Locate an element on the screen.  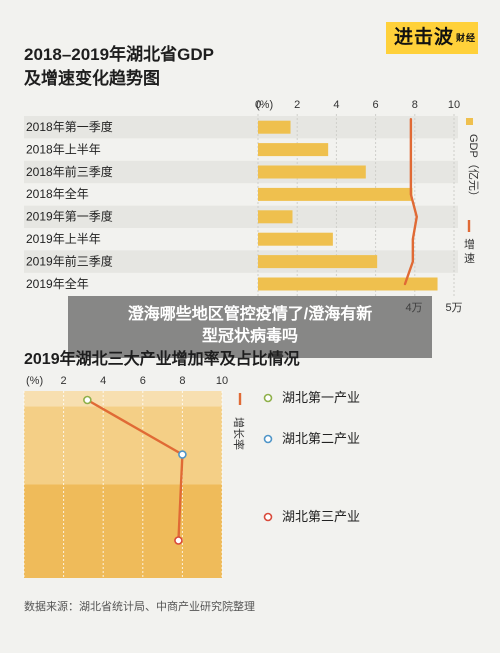
category-label: 2018年全年 is located at coordinates (57, 193).